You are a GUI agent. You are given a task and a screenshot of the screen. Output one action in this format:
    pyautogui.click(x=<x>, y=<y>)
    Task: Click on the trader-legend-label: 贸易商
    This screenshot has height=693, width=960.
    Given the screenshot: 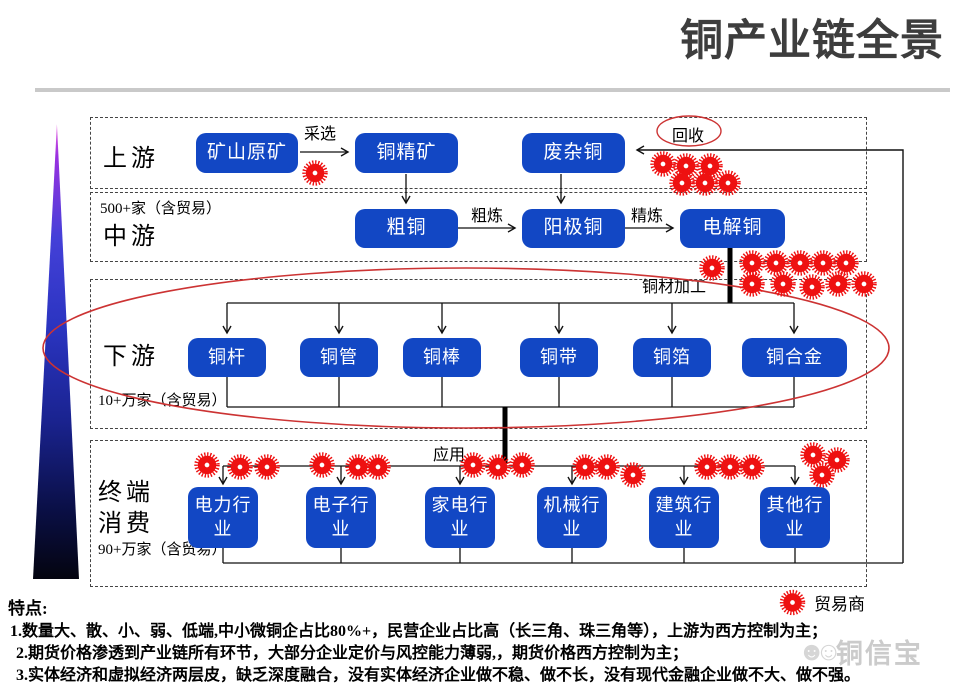 What is the action you would take?
    pyautogui.click(x=839, y=604)
    